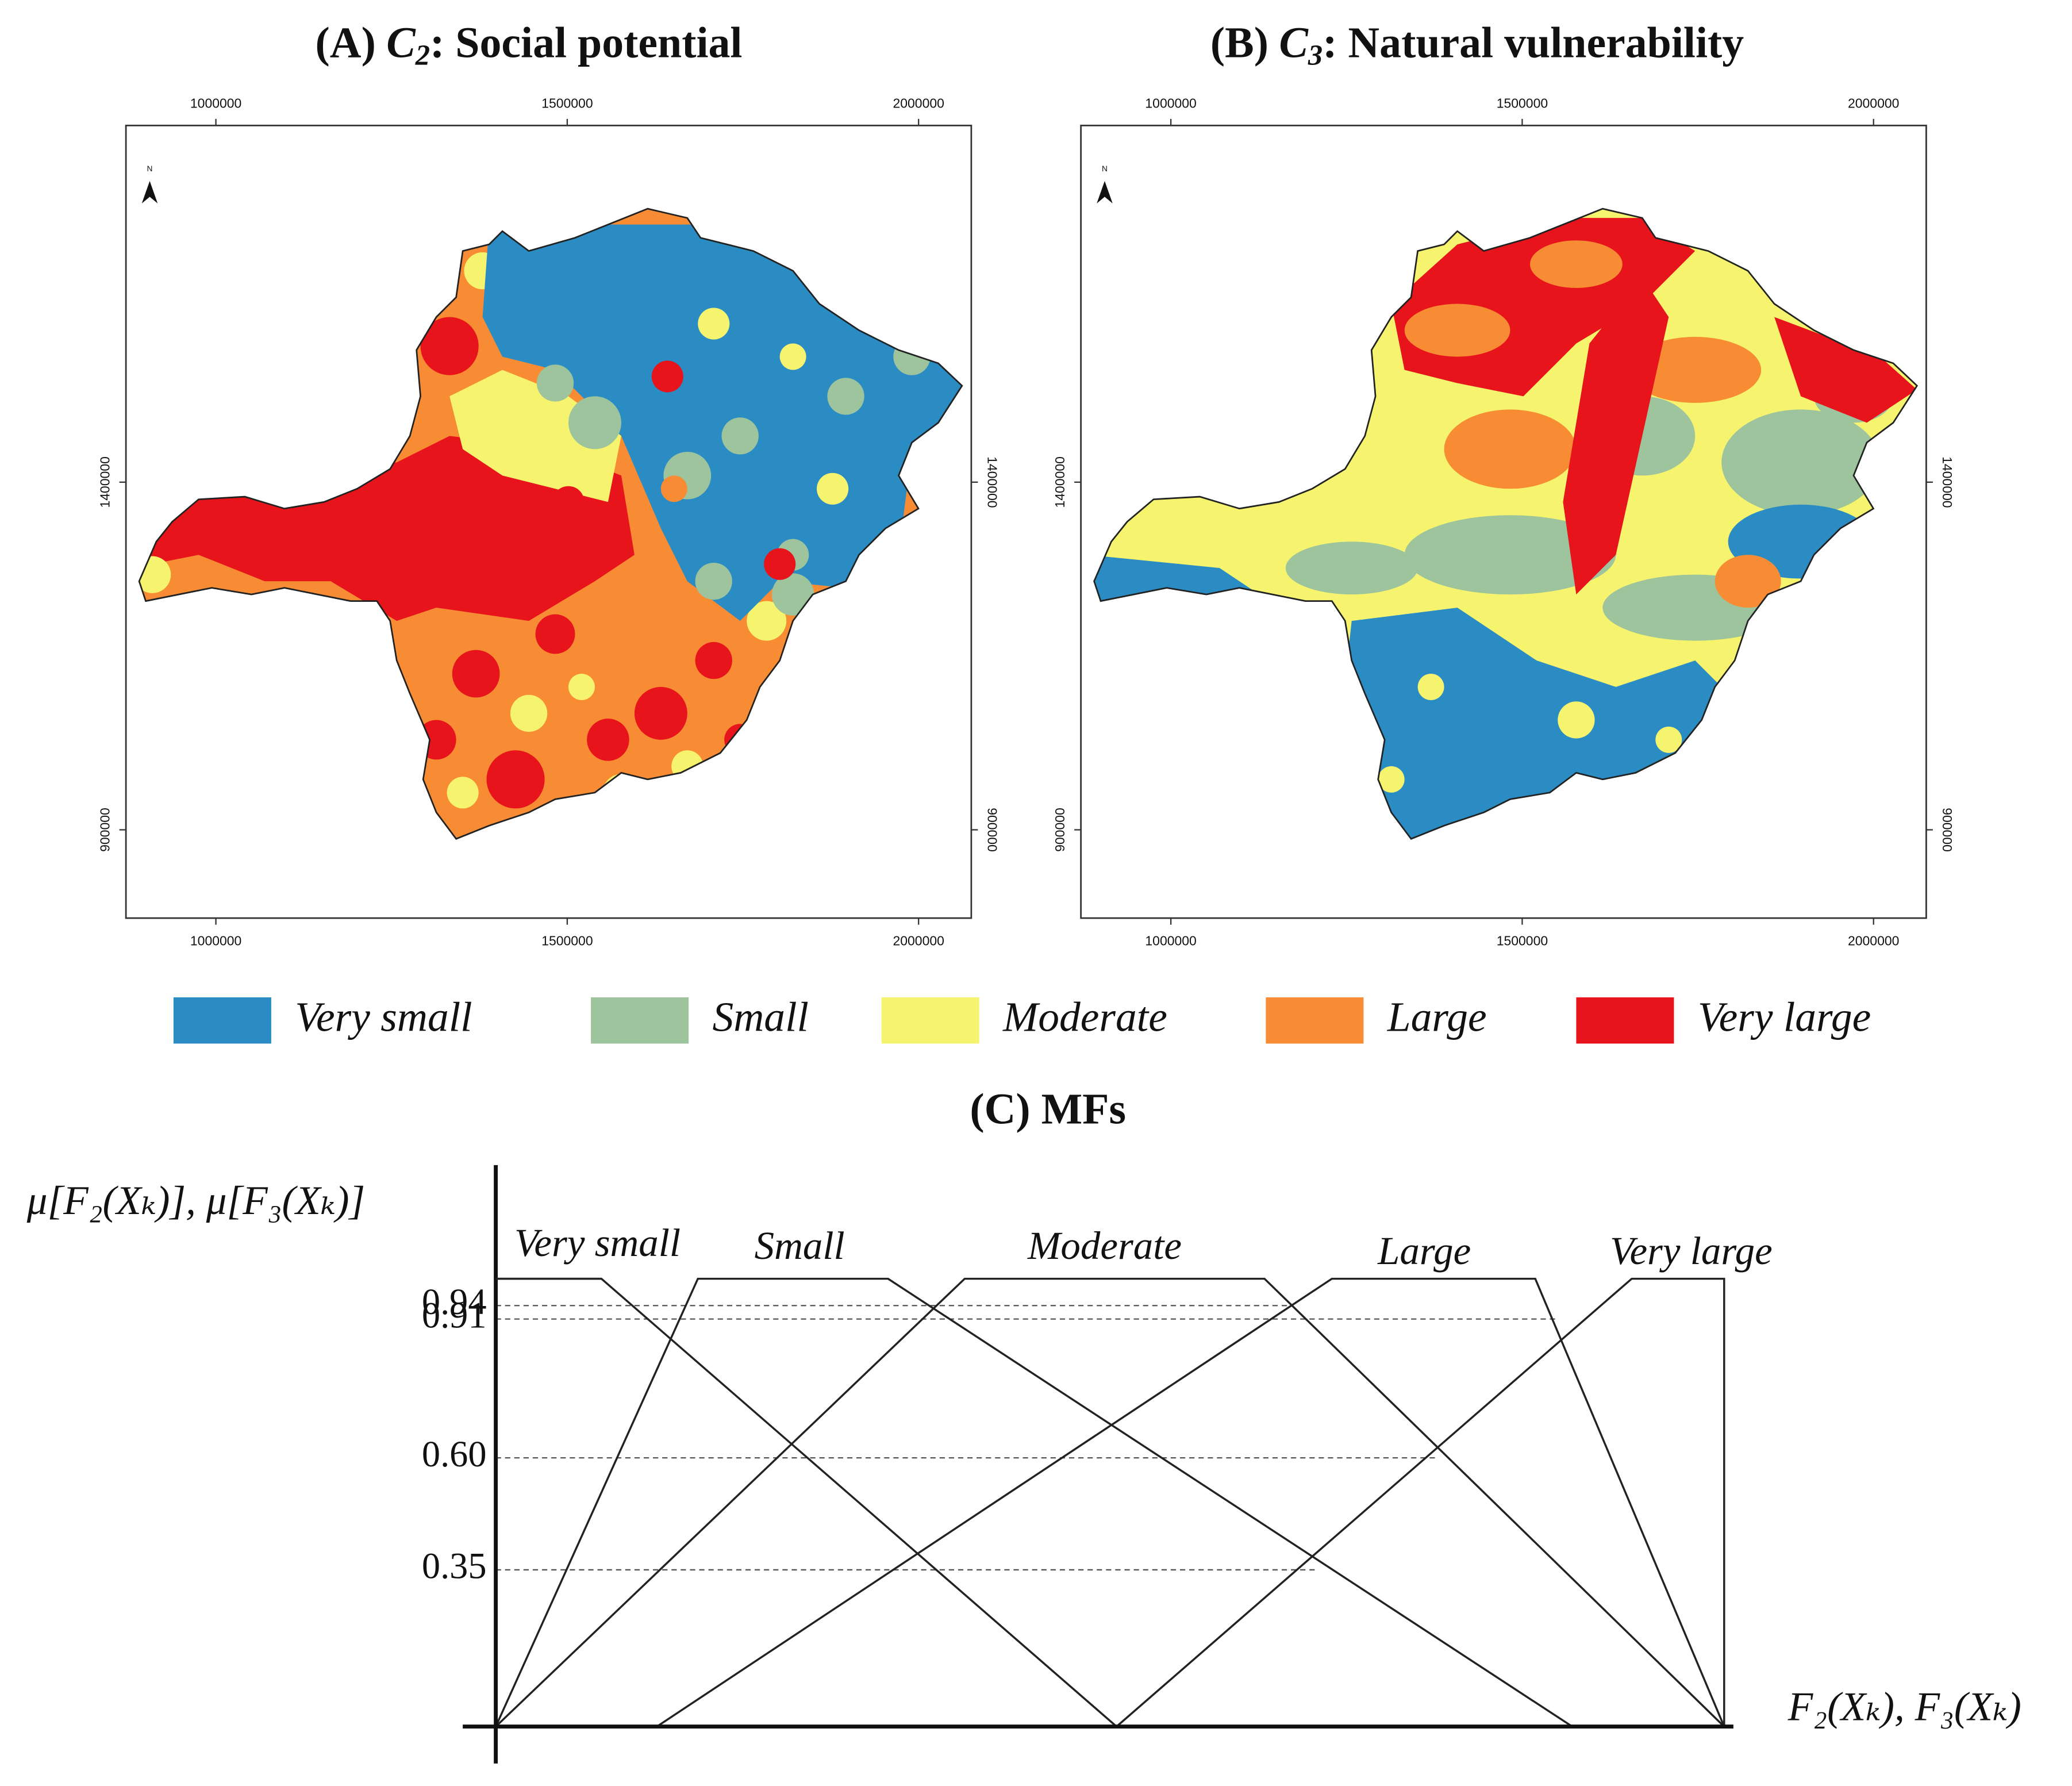 This screenshot has height=1786, width=2072. What do you see at coordinates (195, 1200) in the screenshot?
I see `y-axis-label: μ[F₂(Xₖ)], μ[F₃(Xₖ)]` at bounding box center [195, 1200].